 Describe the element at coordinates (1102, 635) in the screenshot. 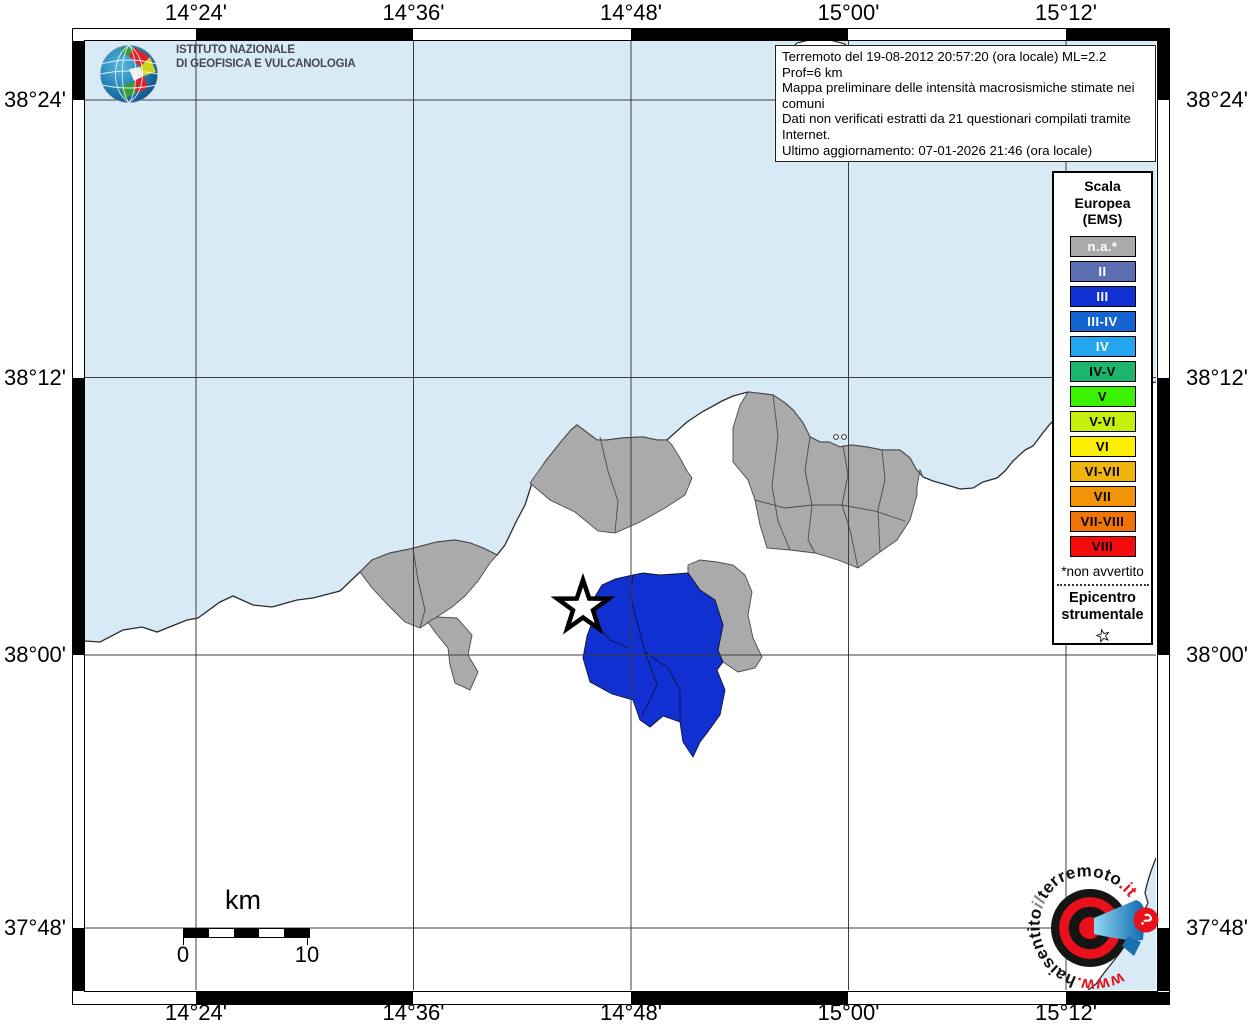

I see `legend-epicenter-star-icon` at that location.